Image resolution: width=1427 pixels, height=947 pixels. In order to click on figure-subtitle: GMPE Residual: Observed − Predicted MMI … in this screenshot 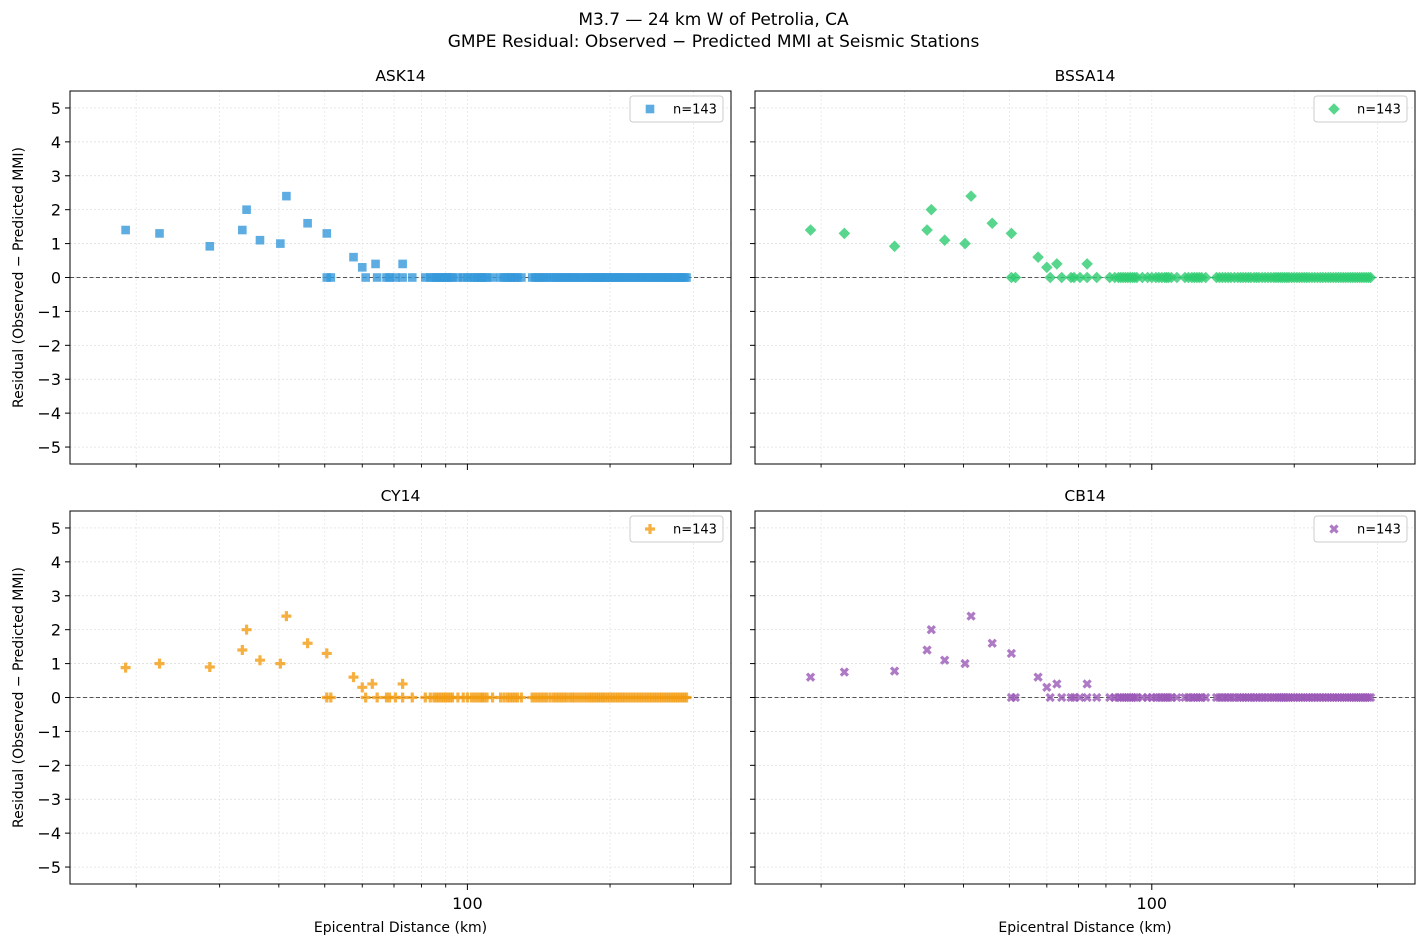, I will do `click(713, 42)`.